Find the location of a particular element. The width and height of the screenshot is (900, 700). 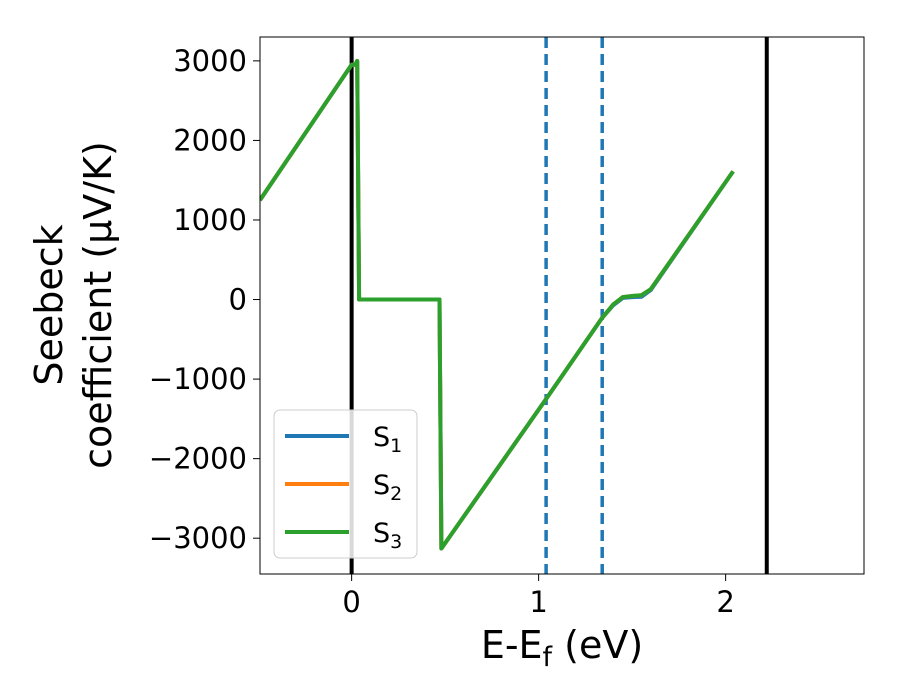

x-tick-label: 0 is located at coordinates (351, 602).